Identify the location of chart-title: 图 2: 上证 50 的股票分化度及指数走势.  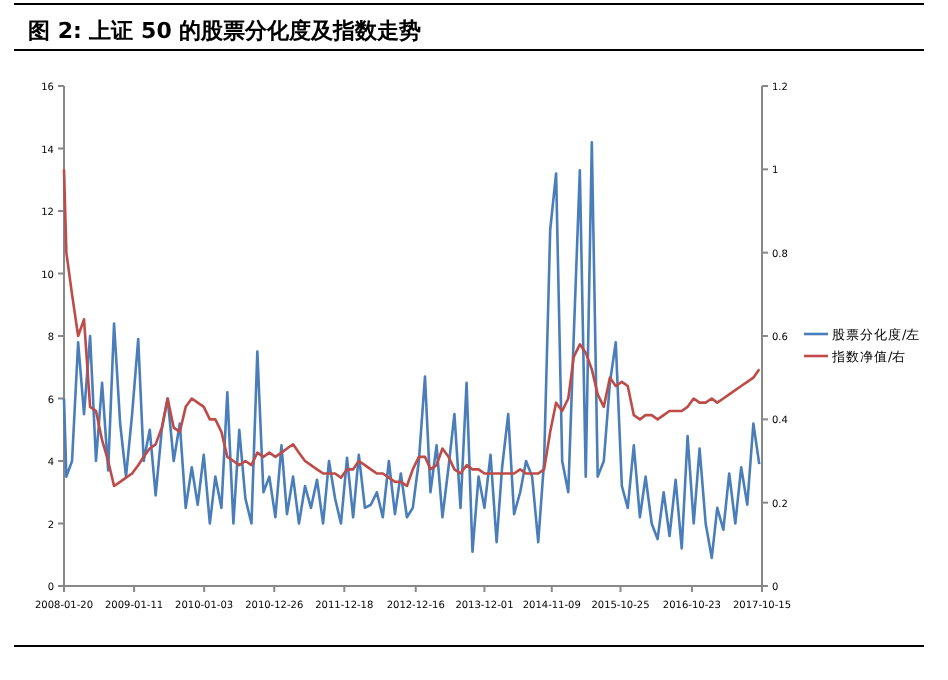
(225, 31).